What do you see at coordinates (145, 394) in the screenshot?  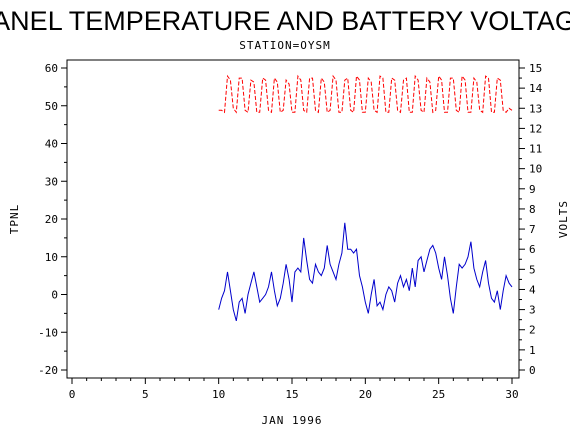 I see `x-tick-label: 5` at bounding box center [145, 394].